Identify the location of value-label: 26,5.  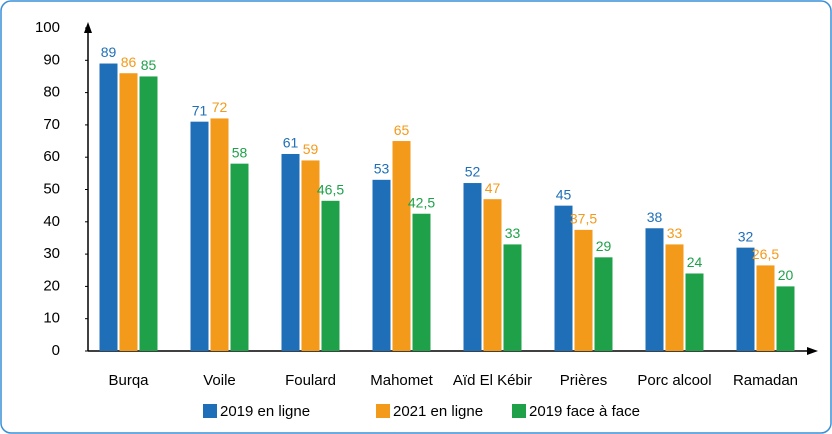
(765, 254).